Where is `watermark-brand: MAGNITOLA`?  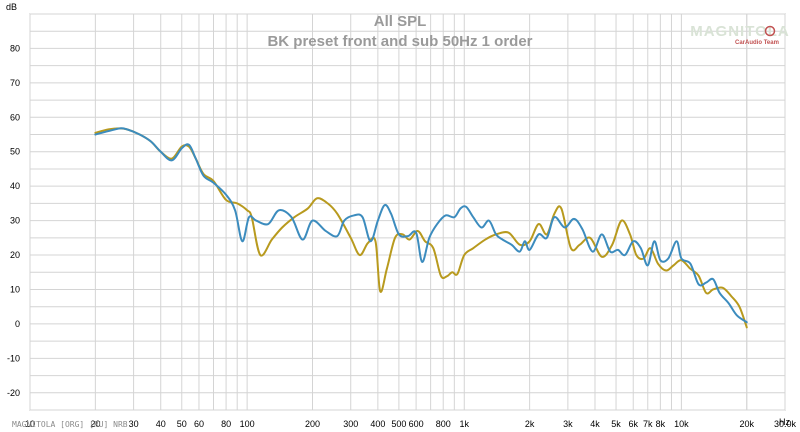
watermark-brand: MAGNITOLA is located at coordinates (740, 31).